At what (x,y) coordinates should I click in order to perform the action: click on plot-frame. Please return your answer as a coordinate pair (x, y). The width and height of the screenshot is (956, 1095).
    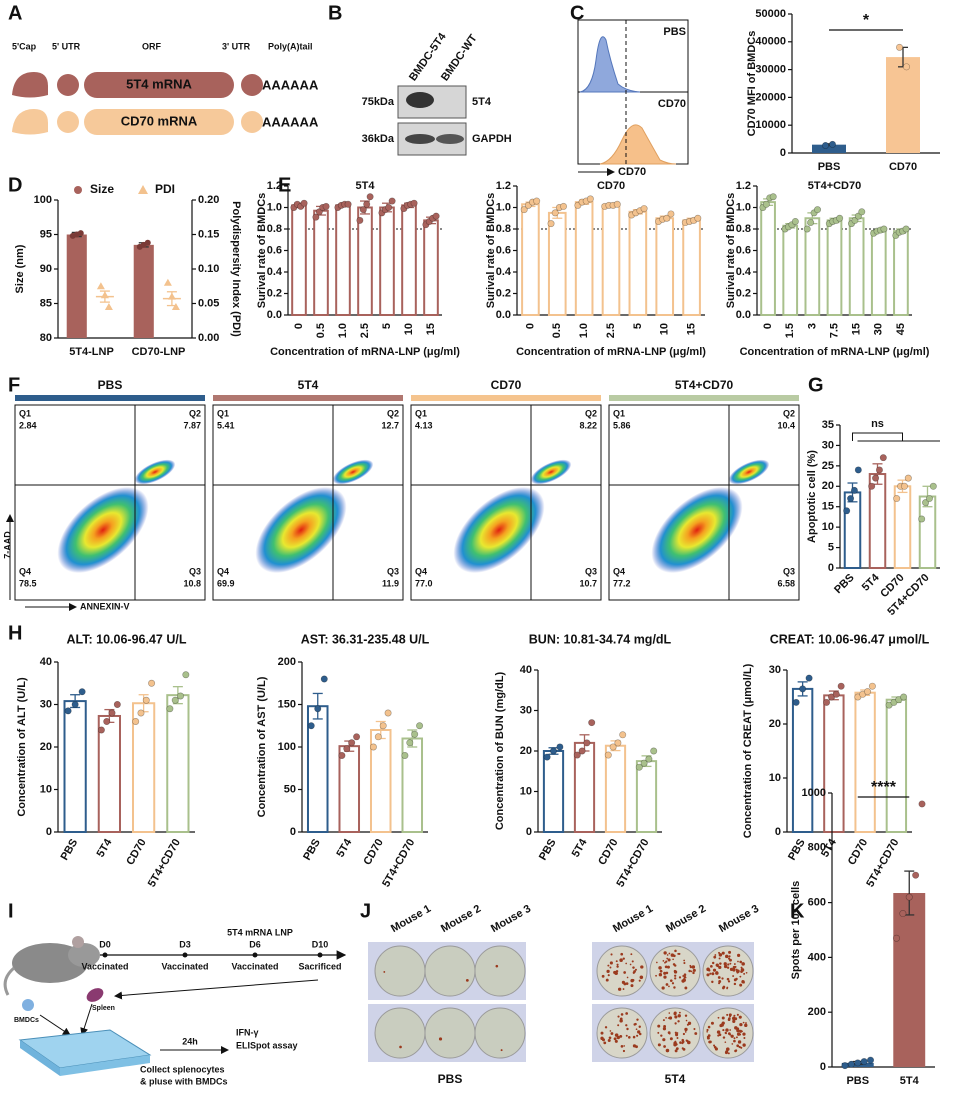
    Looking at the image, I should click on (110, 502).